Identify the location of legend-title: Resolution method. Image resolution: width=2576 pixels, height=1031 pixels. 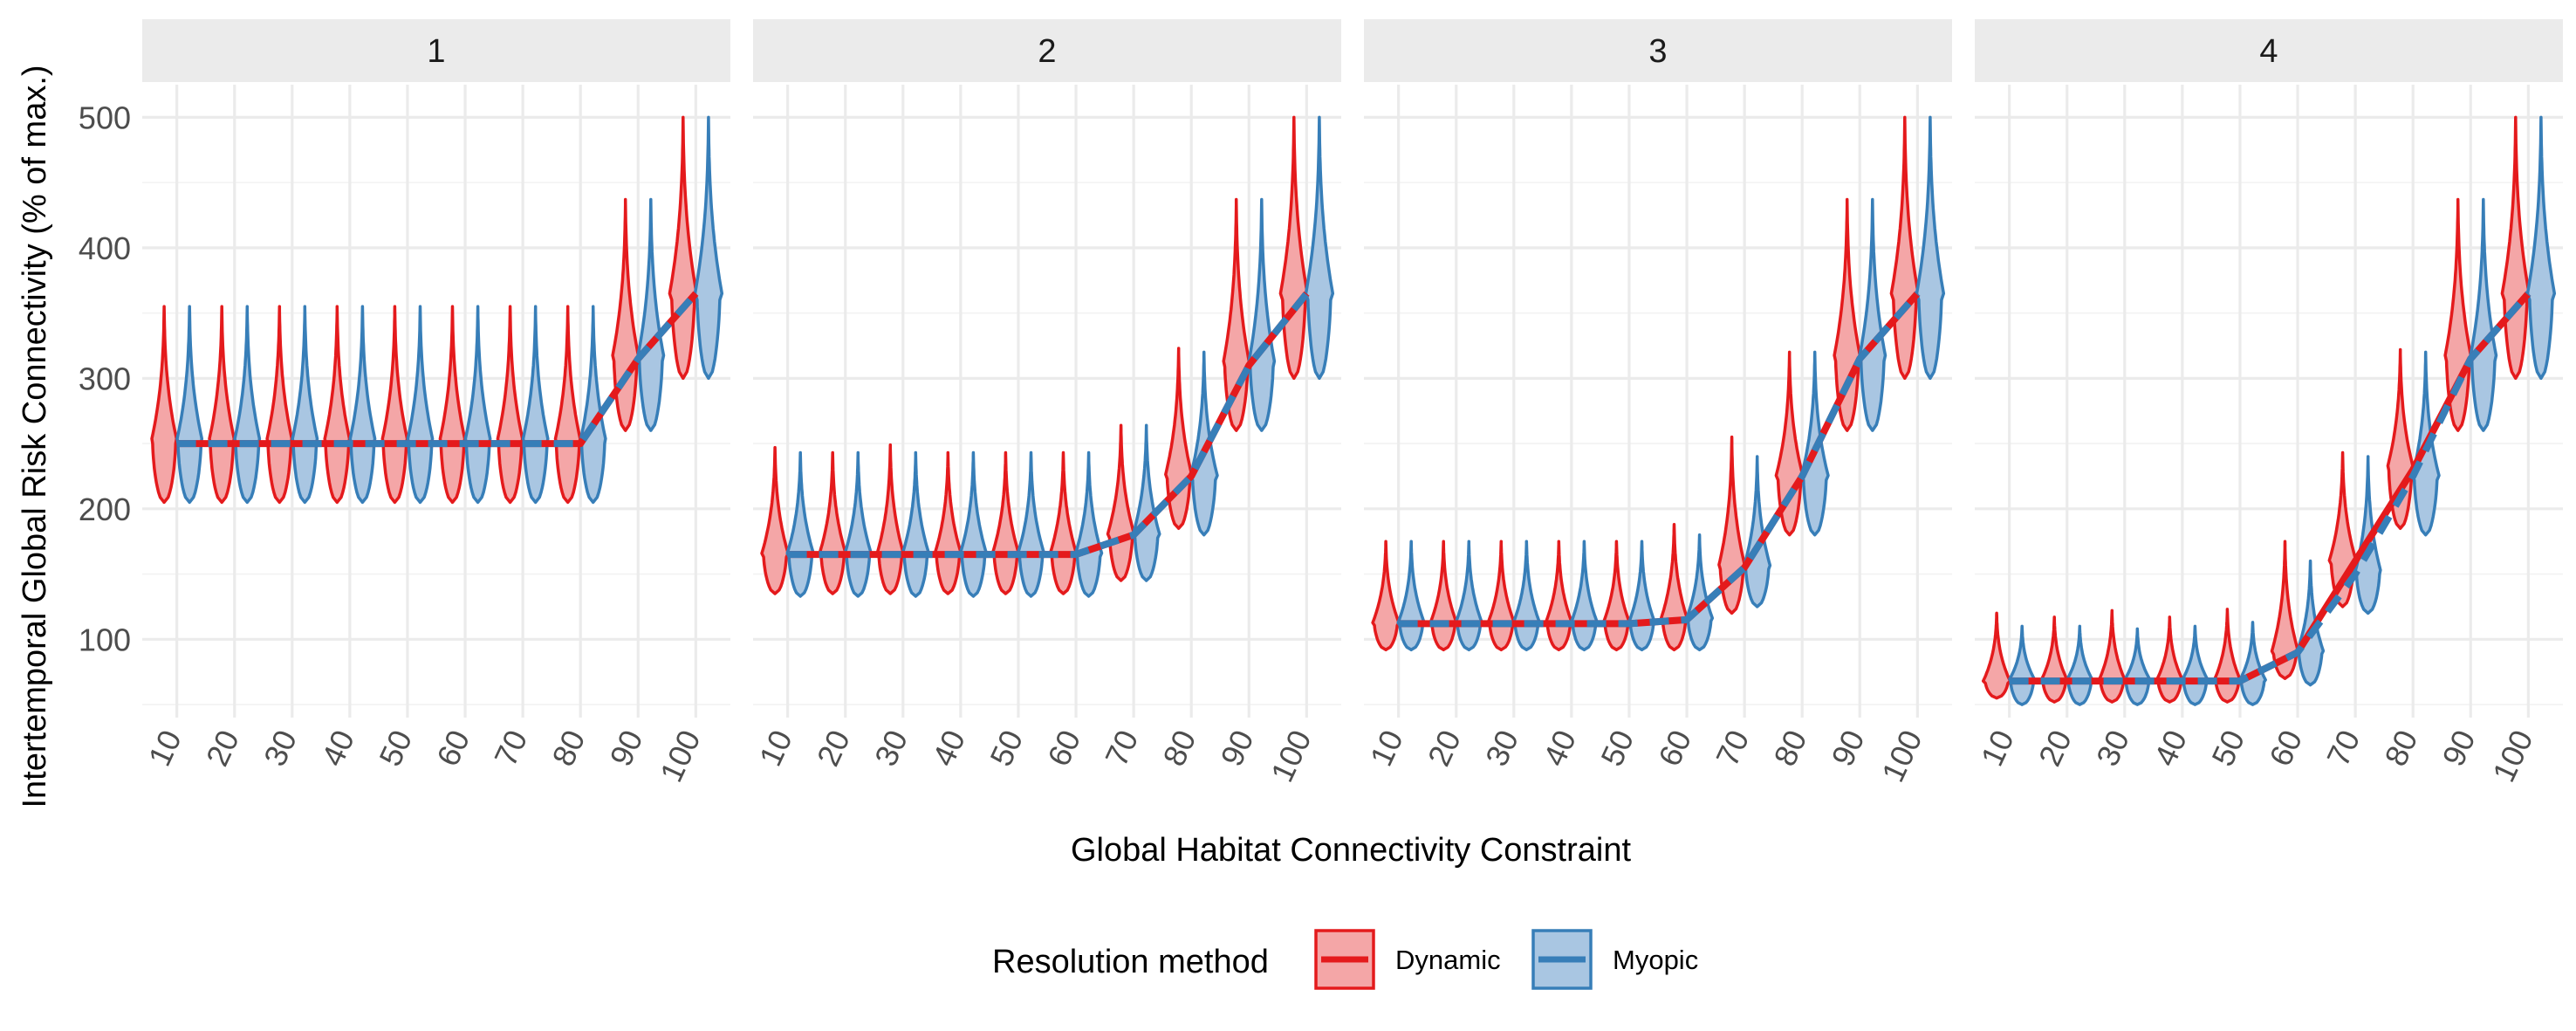
(1130, 962).